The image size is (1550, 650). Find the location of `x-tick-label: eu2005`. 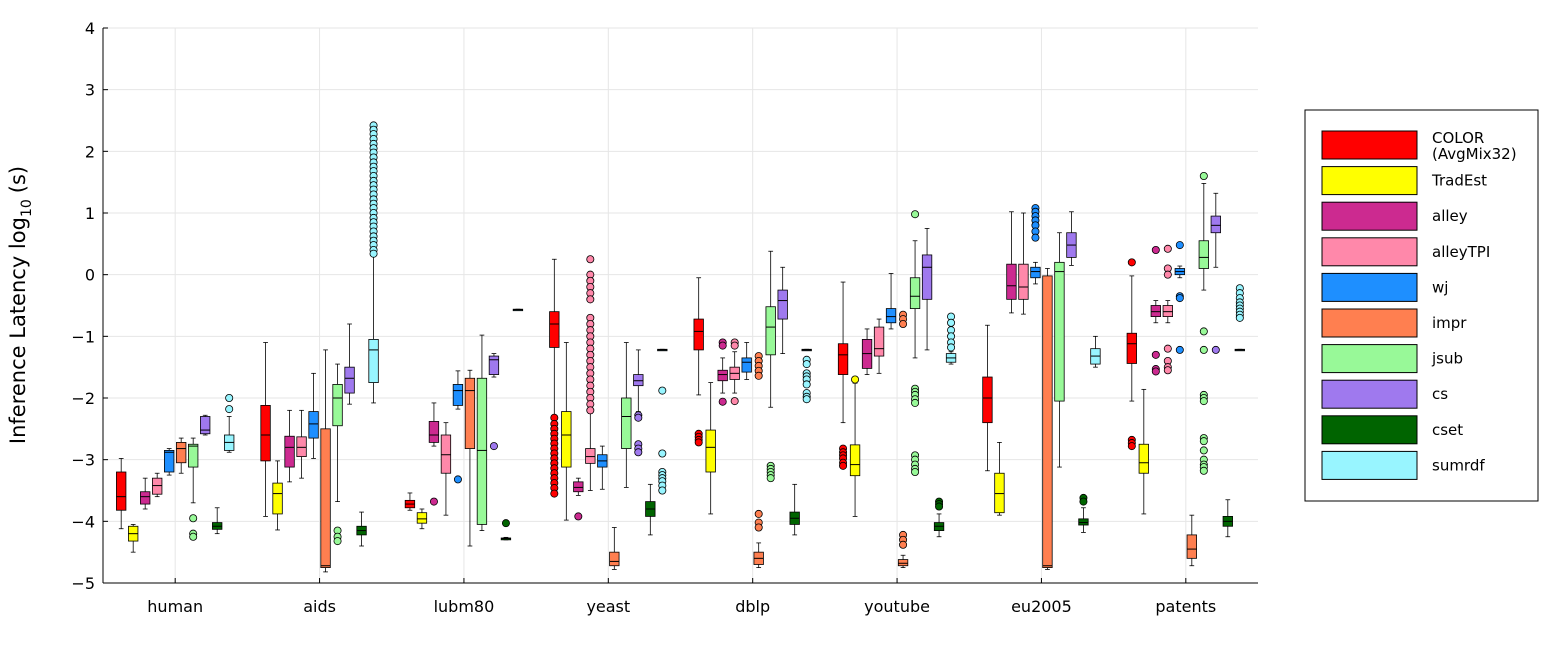

x-tick-label: eu2005 is located at coordinates (1041, 606).